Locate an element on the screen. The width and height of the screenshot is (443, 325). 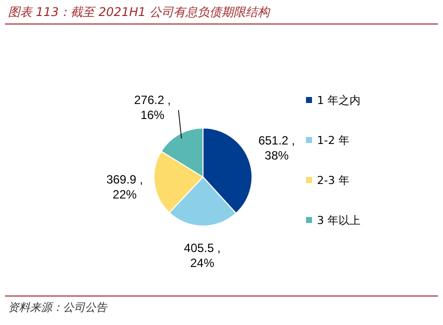
text: 资料来源：公司公告 is located at coordinates (58, 307).